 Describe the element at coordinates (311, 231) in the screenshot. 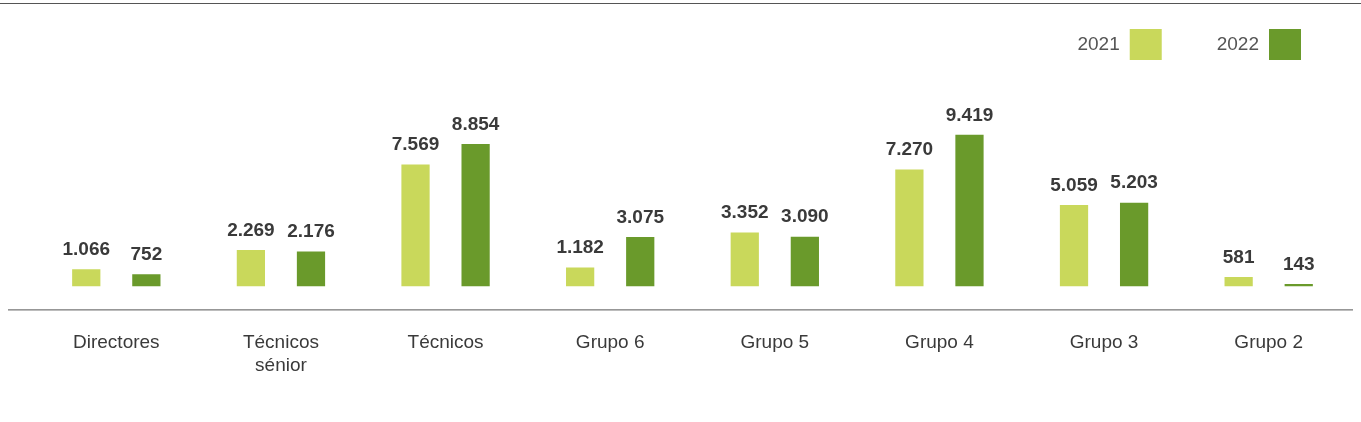

I see `data-label: 2.176` at that location.